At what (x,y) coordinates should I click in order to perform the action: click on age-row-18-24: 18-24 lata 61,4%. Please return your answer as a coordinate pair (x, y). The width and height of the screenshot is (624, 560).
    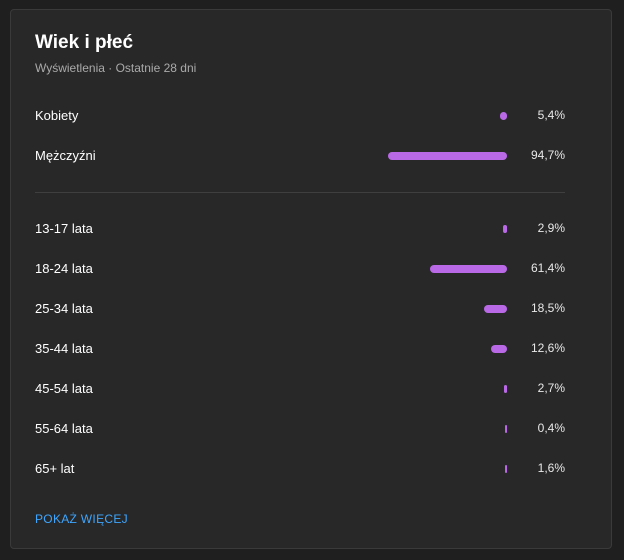
    Looking at the image, I should click on (300, 269).